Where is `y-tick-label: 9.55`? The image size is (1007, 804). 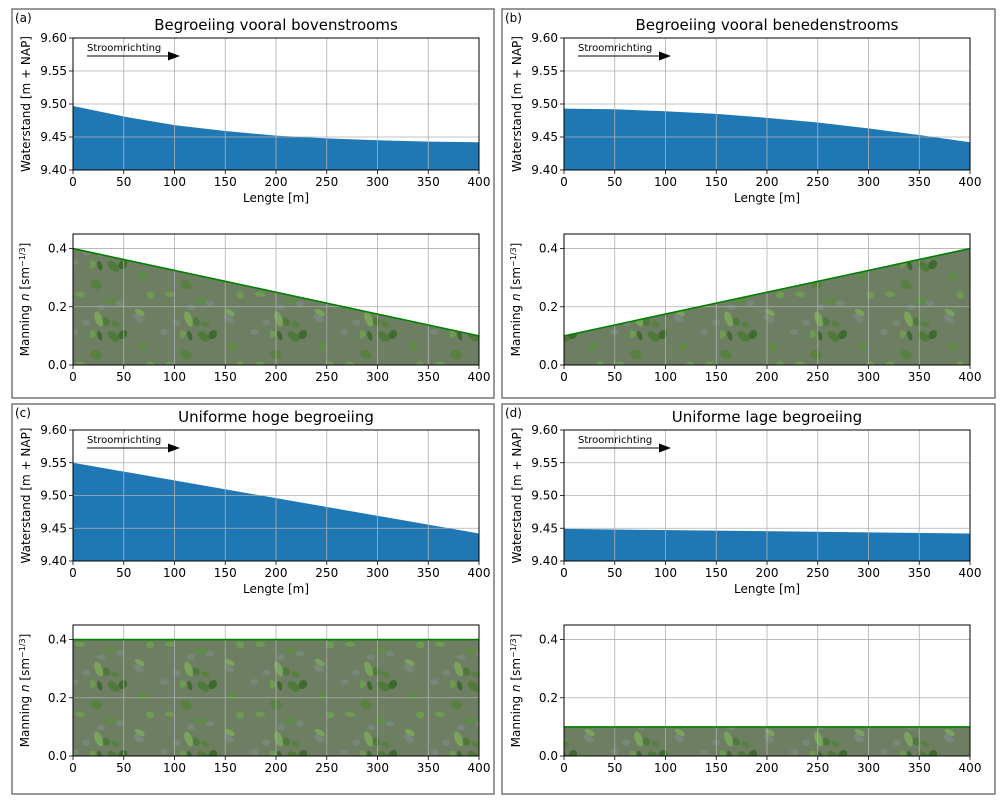
y-tick-label: 9.55 is located at coordinates (53, 71).